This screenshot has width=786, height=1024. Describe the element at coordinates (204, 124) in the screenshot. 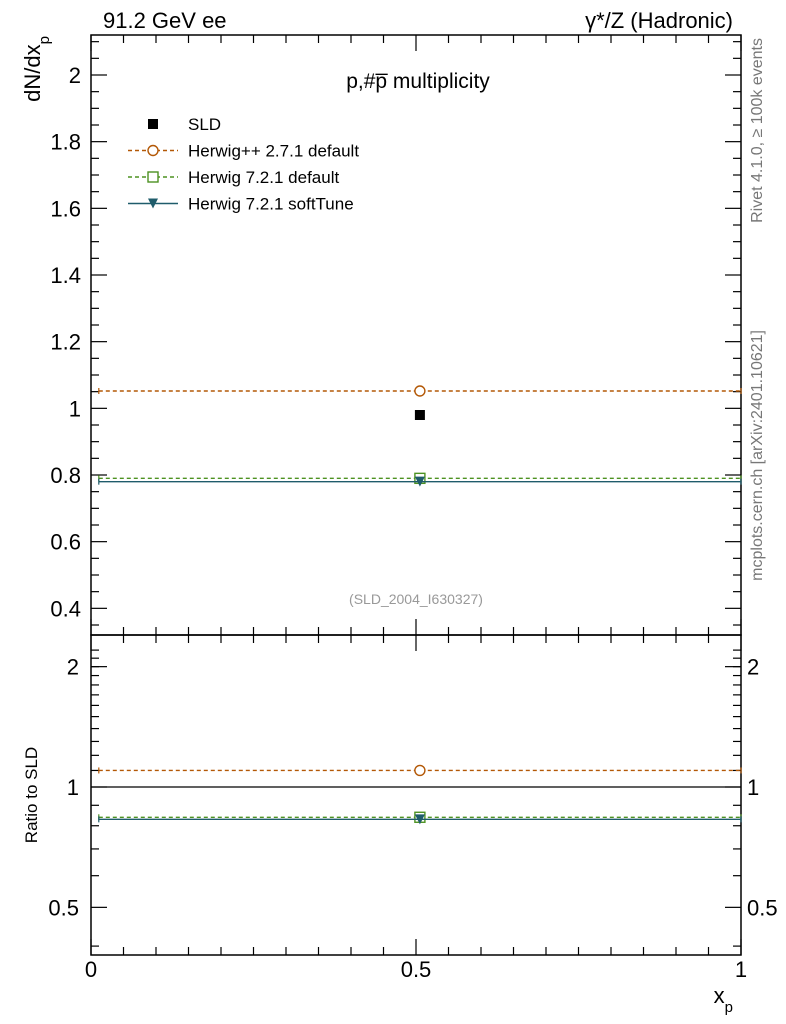

I see `legend-label-sld: SLD` at that location.